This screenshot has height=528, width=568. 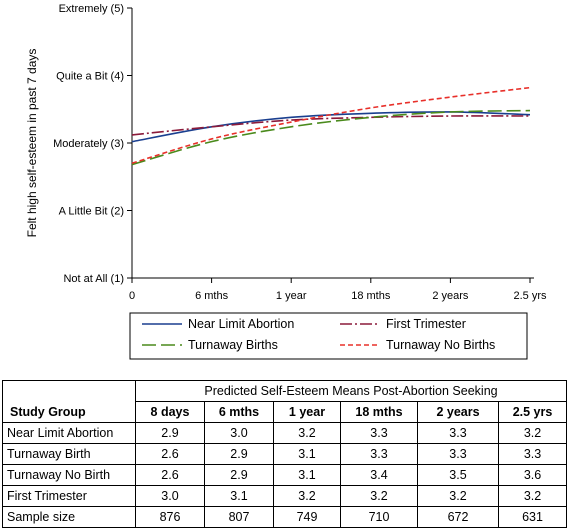 What do you see at coordinates (532, 412) in the screenshot?
I see `column-header: 2.5 yrs` at bounding box center [532, 412].